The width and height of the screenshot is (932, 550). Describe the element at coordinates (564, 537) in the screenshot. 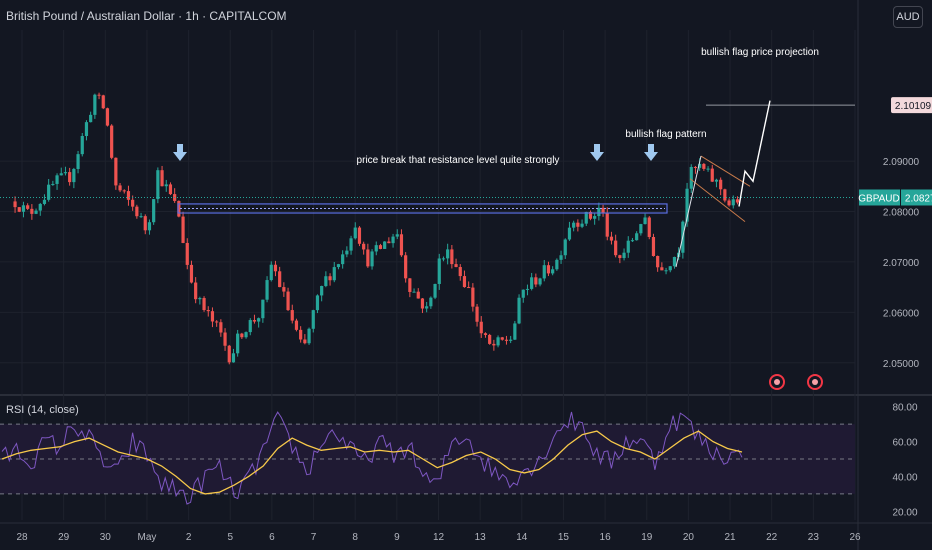

I see `date-tick-label: 15` at that location.